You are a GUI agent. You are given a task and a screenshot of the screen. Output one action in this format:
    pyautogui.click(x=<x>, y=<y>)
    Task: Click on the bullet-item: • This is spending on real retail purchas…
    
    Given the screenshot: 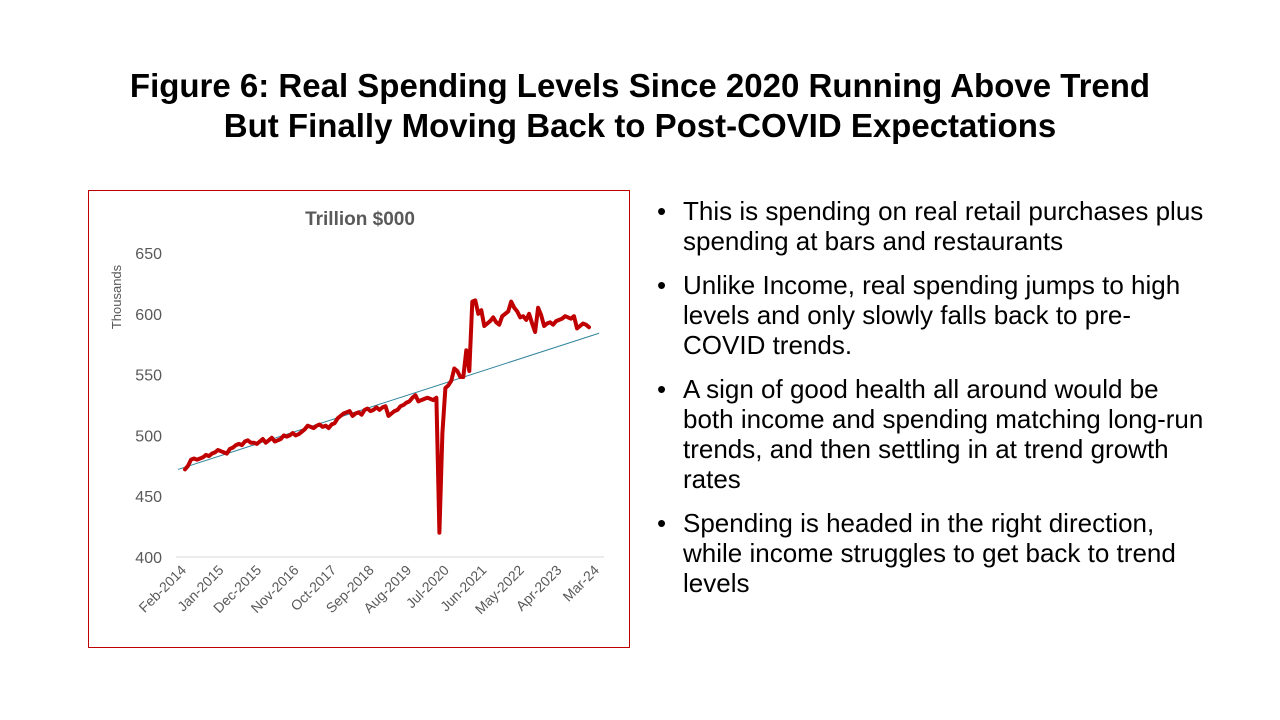 What is the action you would take?
    pyautogui.click(x=932, y=226)
    